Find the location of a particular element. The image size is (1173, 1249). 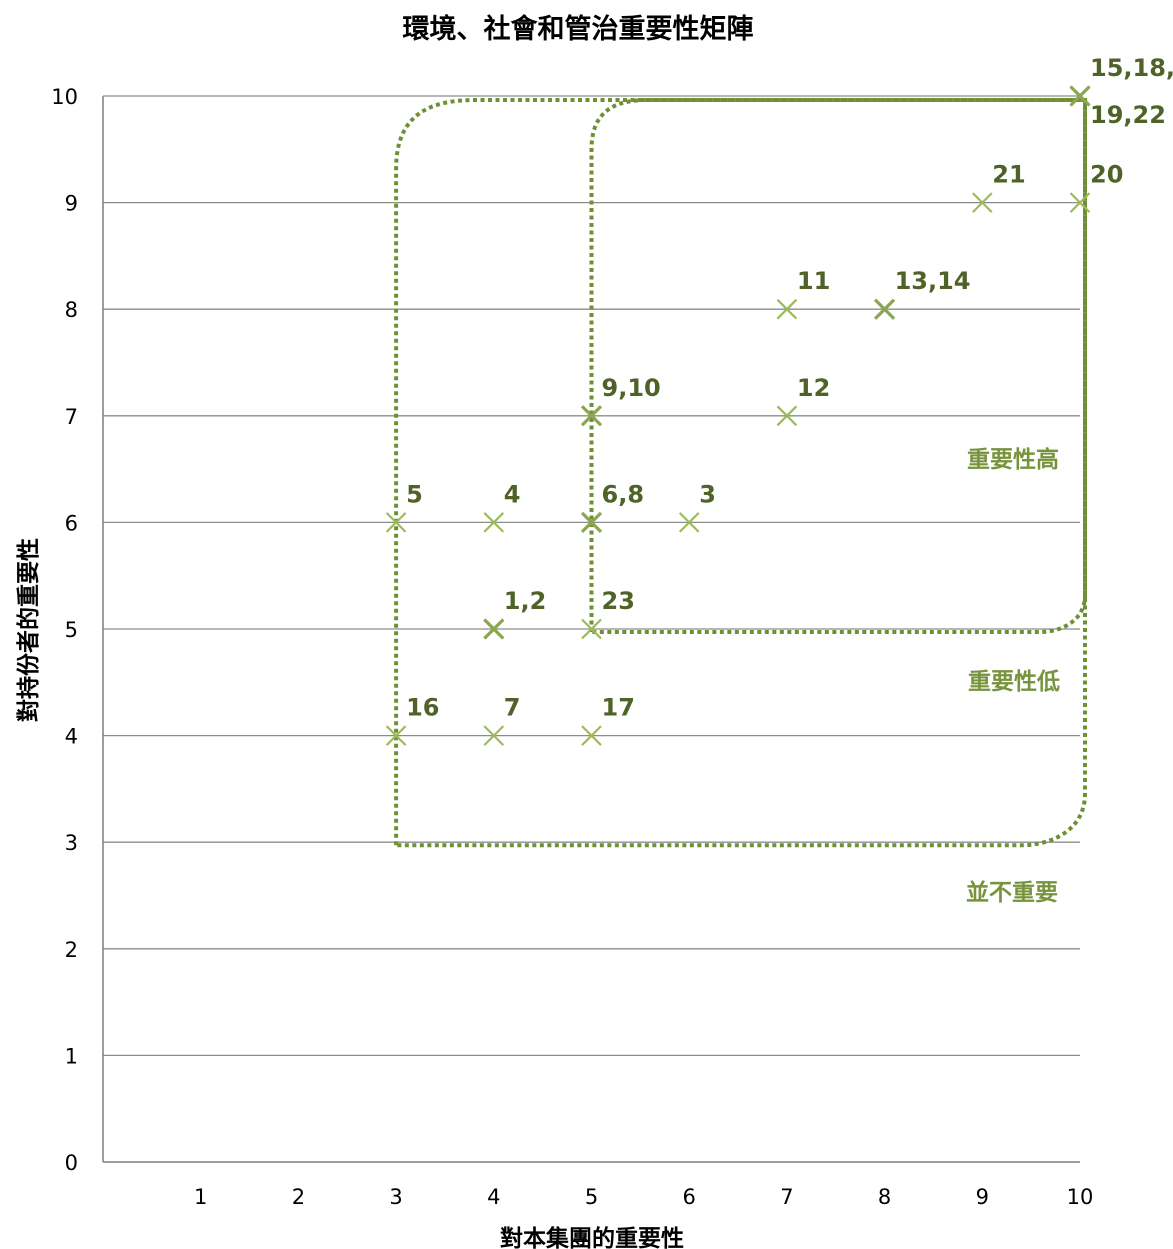

y-tick-label: 7 is located at coordinates (71, 417).